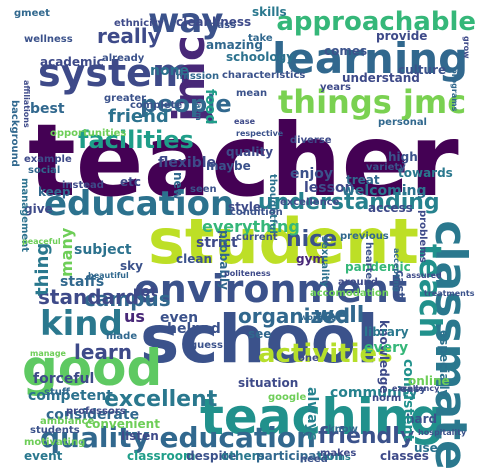  Describe the element at coordinates (345, 51) in the screenshot. I see `word-comes: comes` at that location.